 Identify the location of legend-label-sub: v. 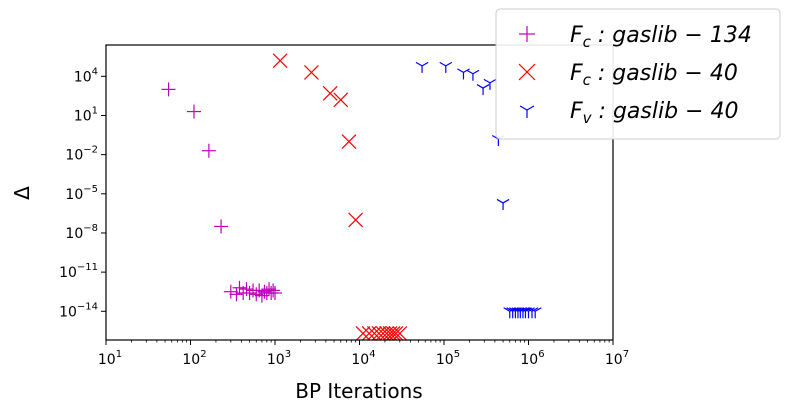
(588, 118).